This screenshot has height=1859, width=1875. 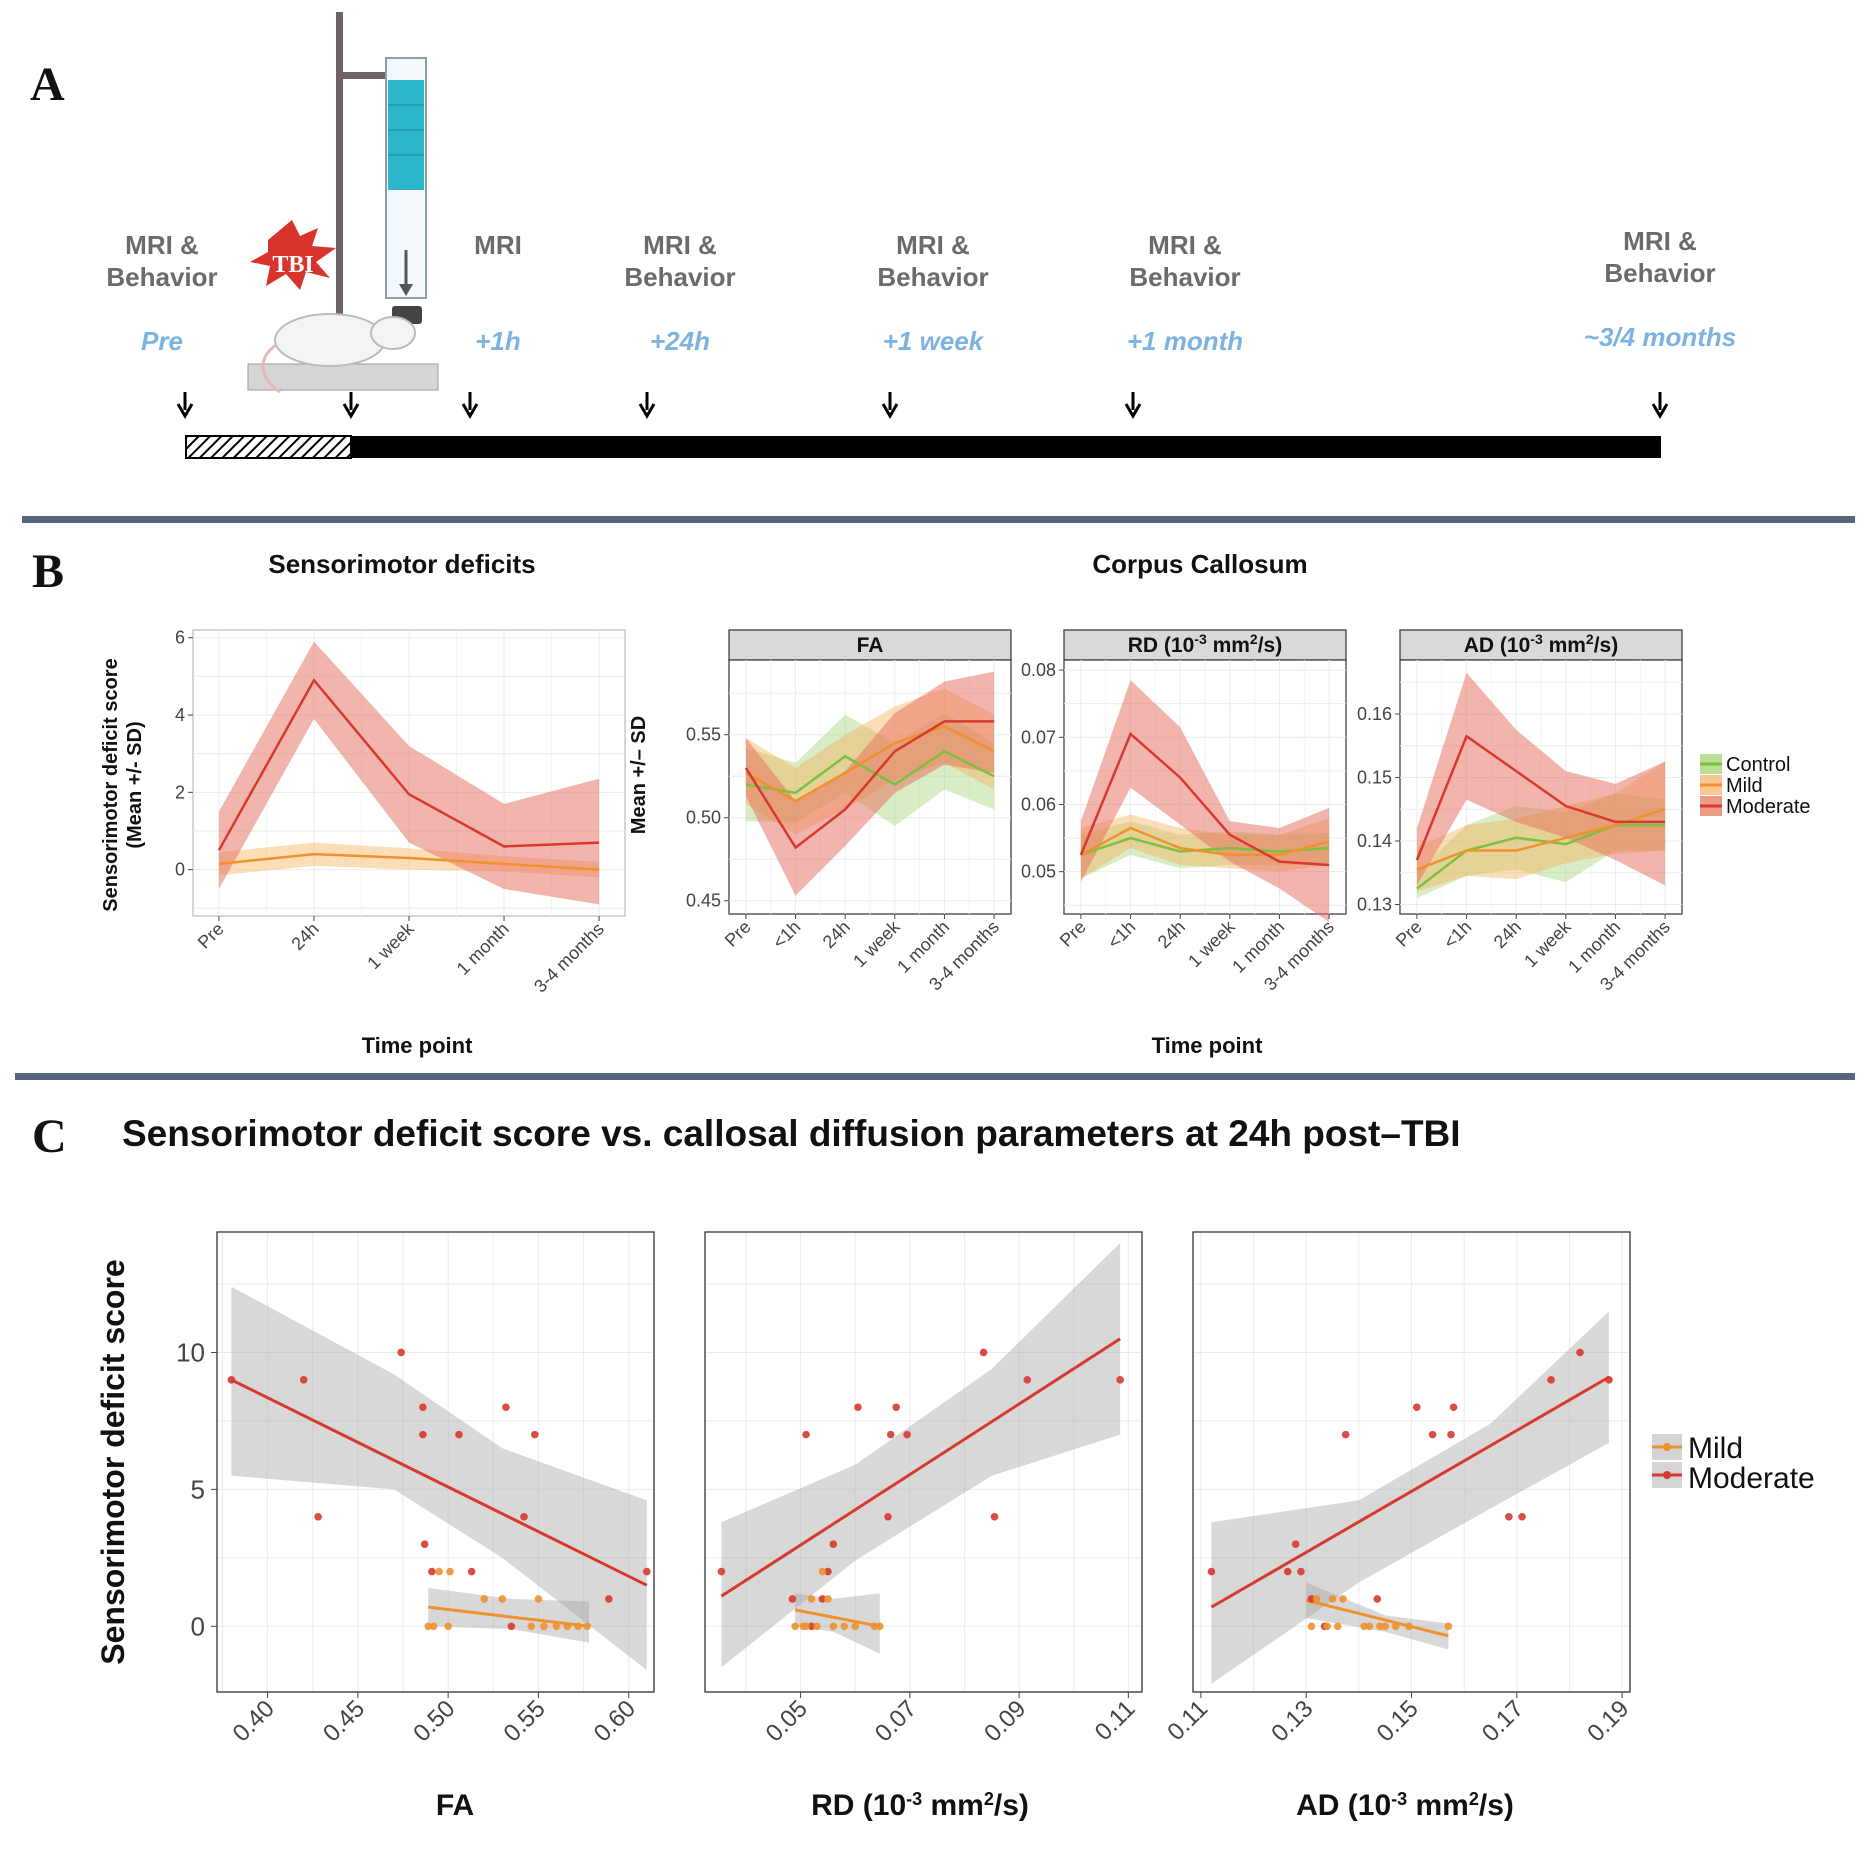 I want to click on left-chart-title: Sensorimotor deficits, so click(x=401, y=564).